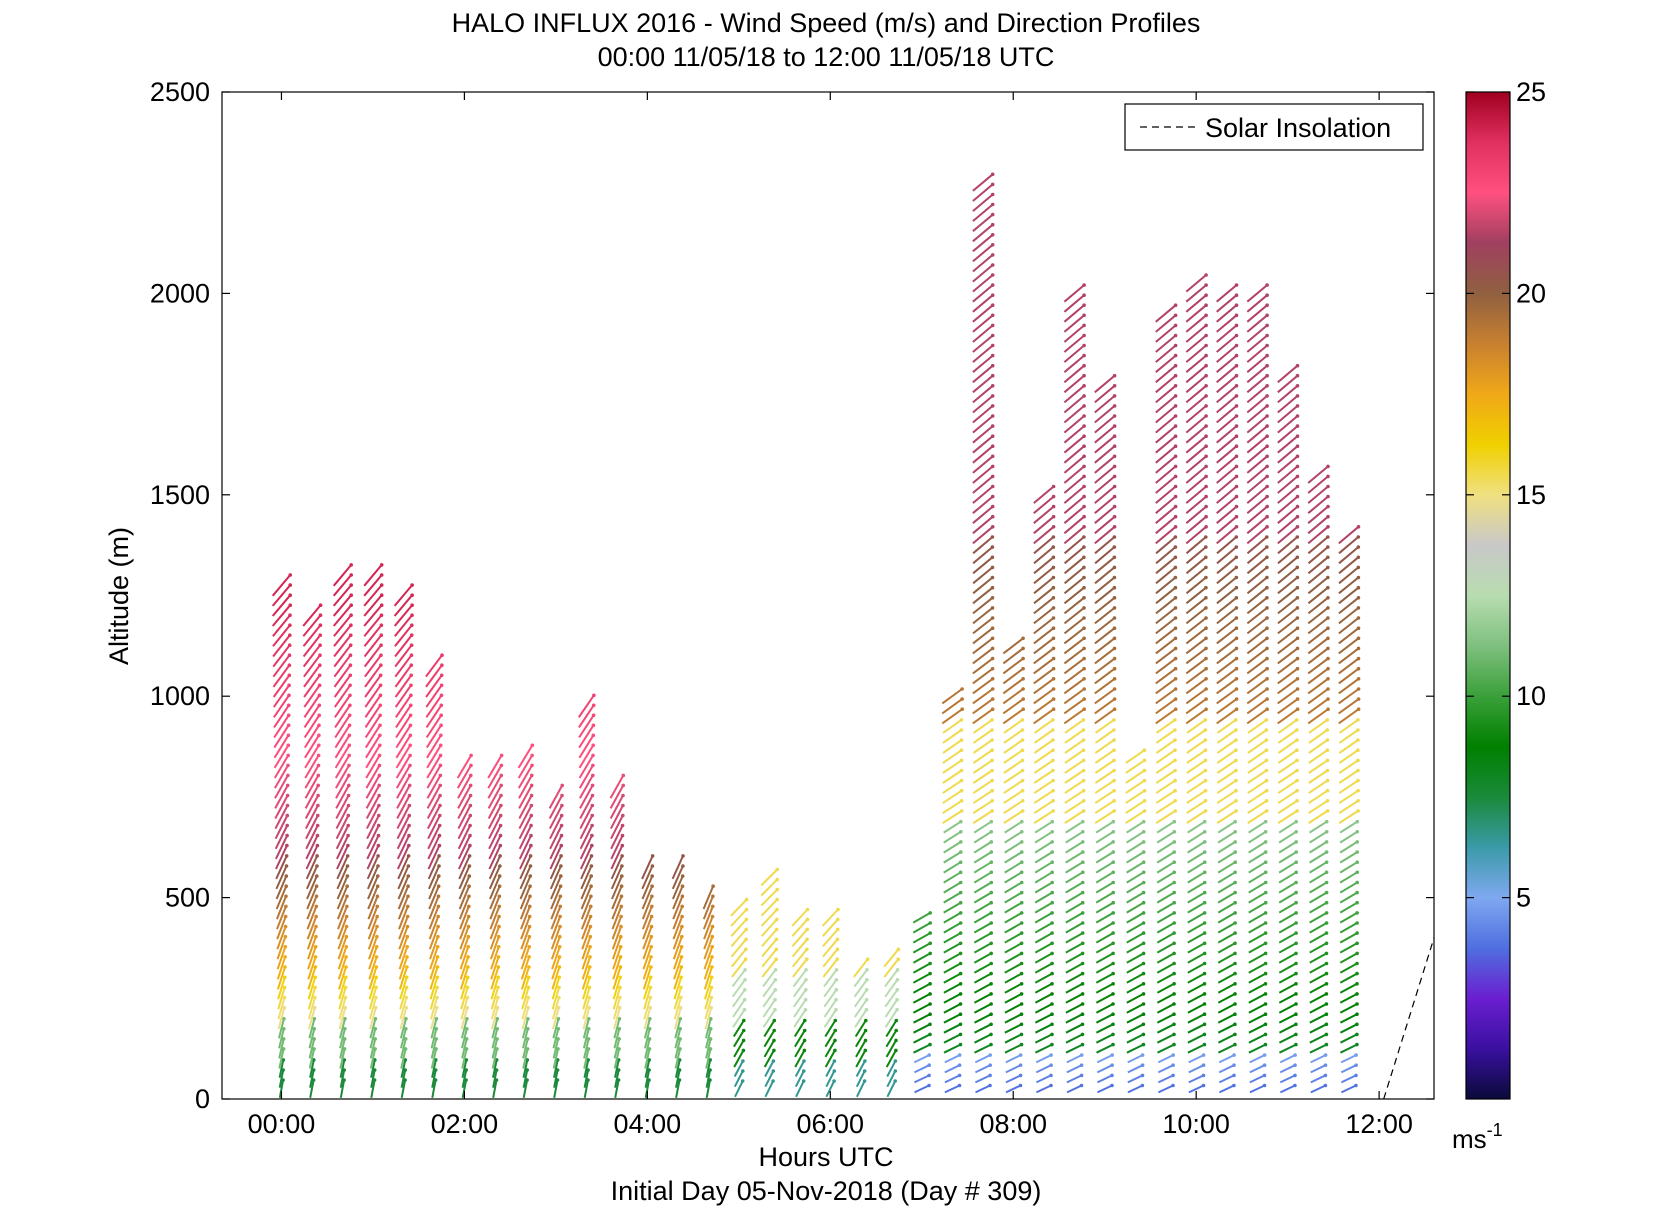 The width and height of the screenshot is (1679, 1216). Describe the element at coordinates (1531, 495) in the screenshot. I see `colorbar-tick-label: 15` at that location.